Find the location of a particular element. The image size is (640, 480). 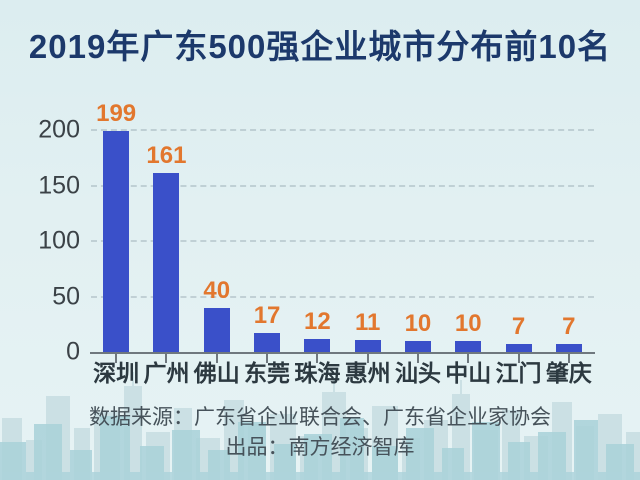

x-axis-label: 佛山 is located at coordinates (216, 373).